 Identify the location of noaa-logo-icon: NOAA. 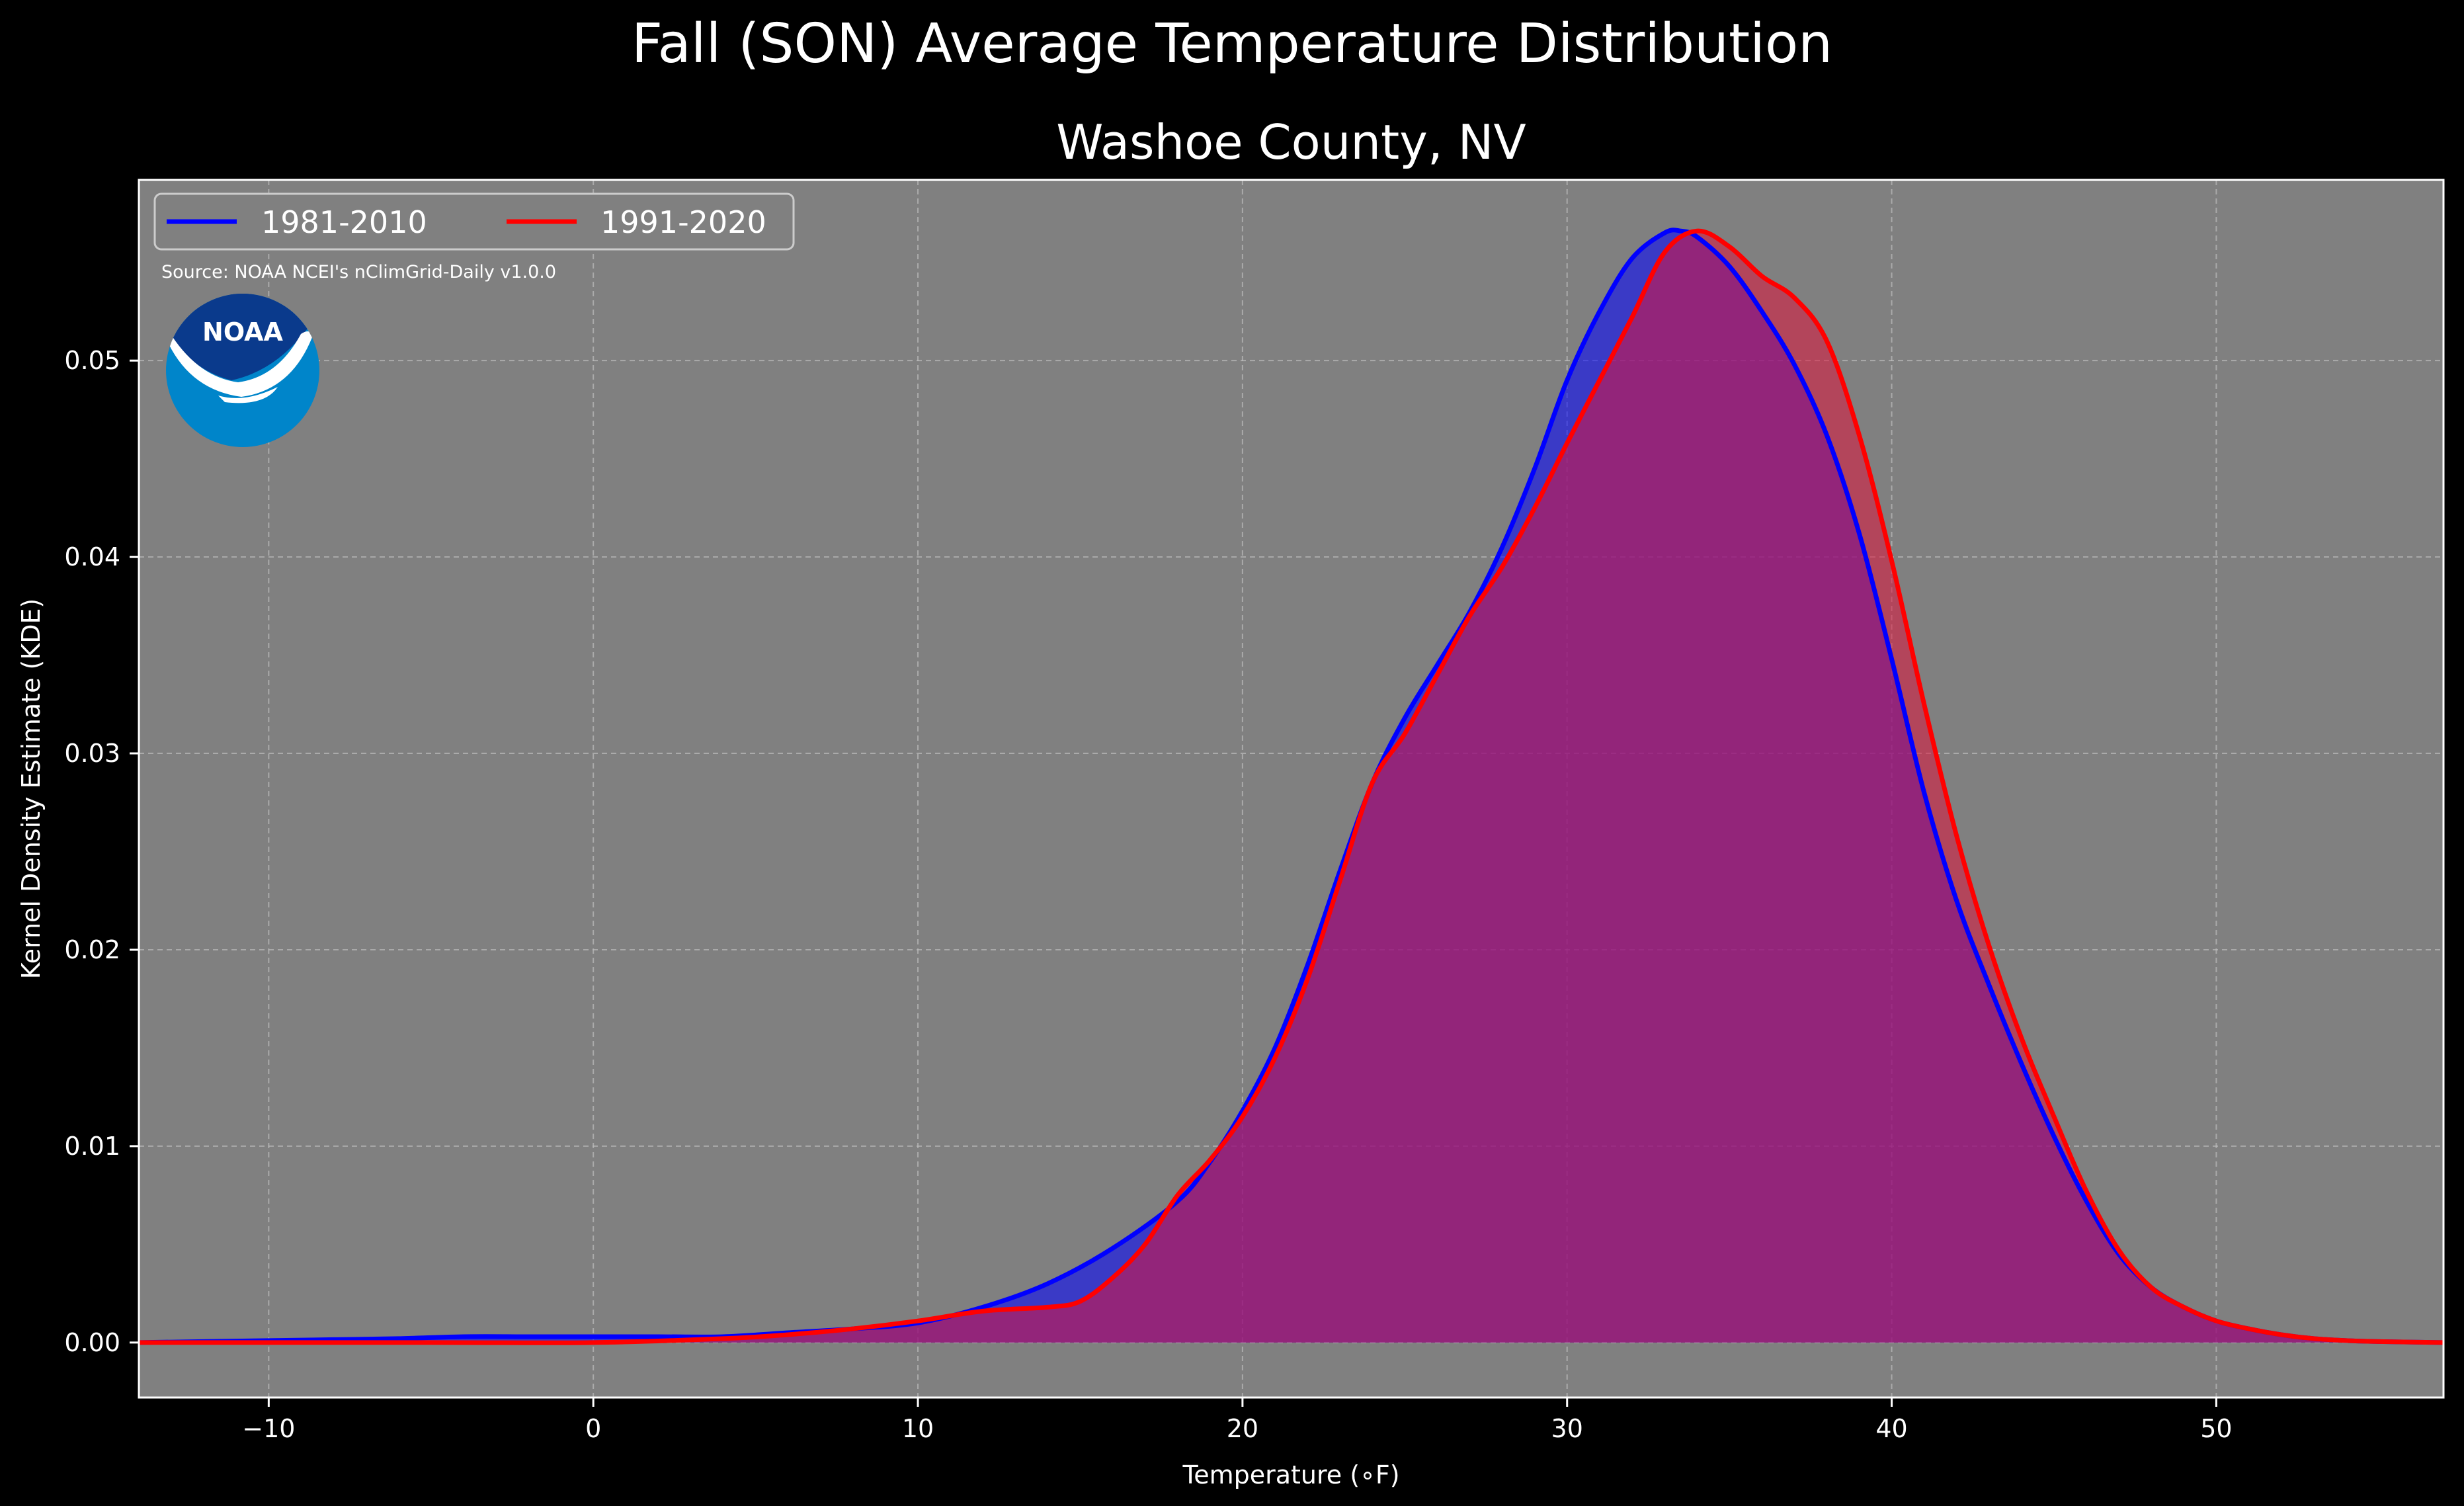
(243, 370).